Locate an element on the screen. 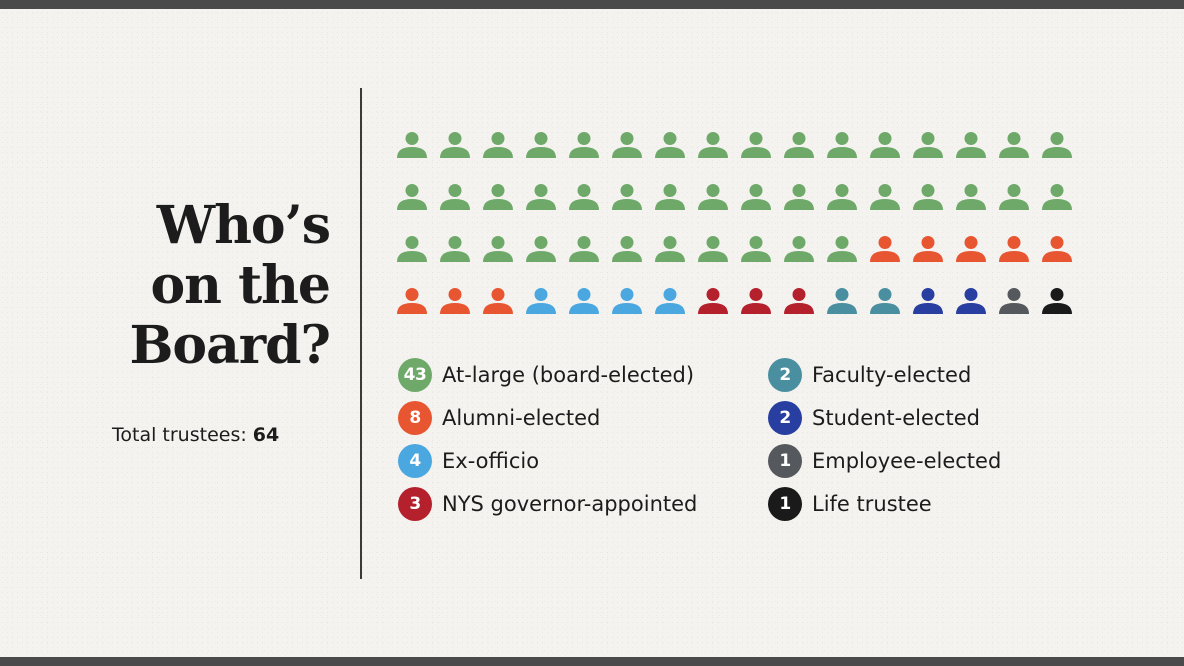 Image resolution: width=1184 pixels, height=666 pixels. top-border is located at coordinates (592, 4).